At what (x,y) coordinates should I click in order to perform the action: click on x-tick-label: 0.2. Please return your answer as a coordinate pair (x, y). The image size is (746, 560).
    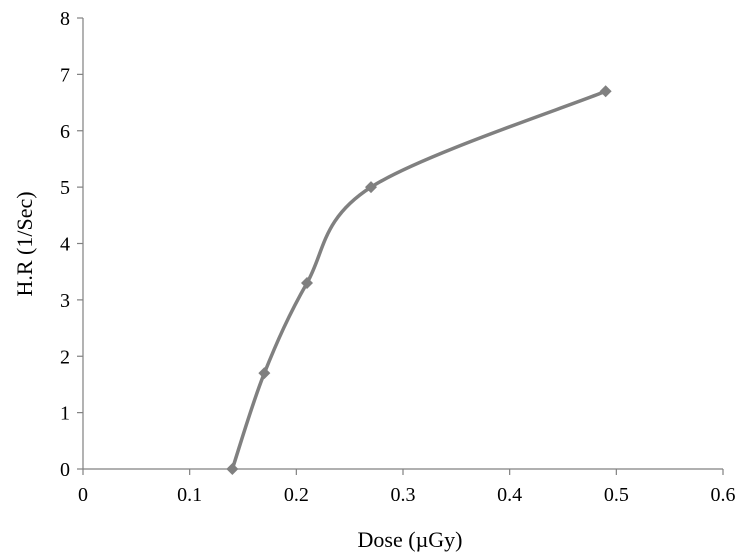
    Looking at the image, I should click on (296, 495).